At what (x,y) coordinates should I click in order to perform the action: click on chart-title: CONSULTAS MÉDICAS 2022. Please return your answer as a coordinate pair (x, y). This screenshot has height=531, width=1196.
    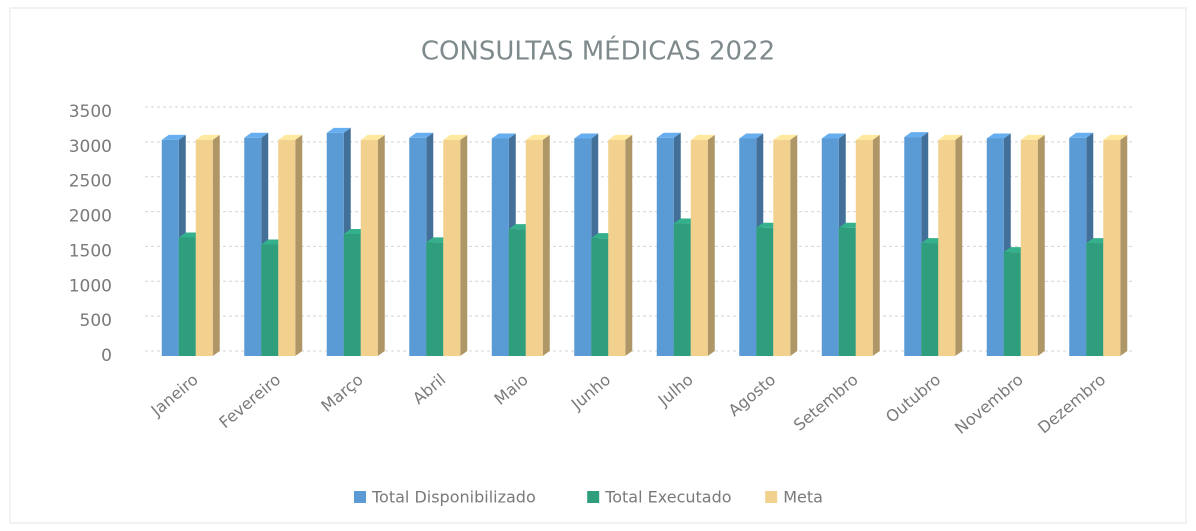
    Looking at the image, I should click on (598, 51).